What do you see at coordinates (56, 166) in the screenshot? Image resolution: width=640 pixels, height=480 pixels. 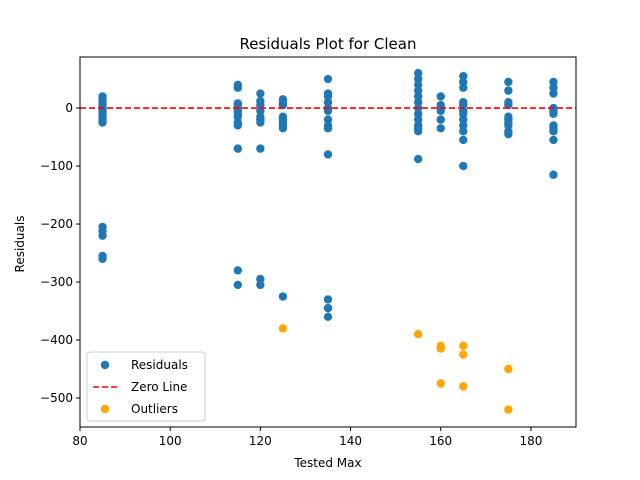 I see `y-tick-label: −100` at bounding box center [56, 166].